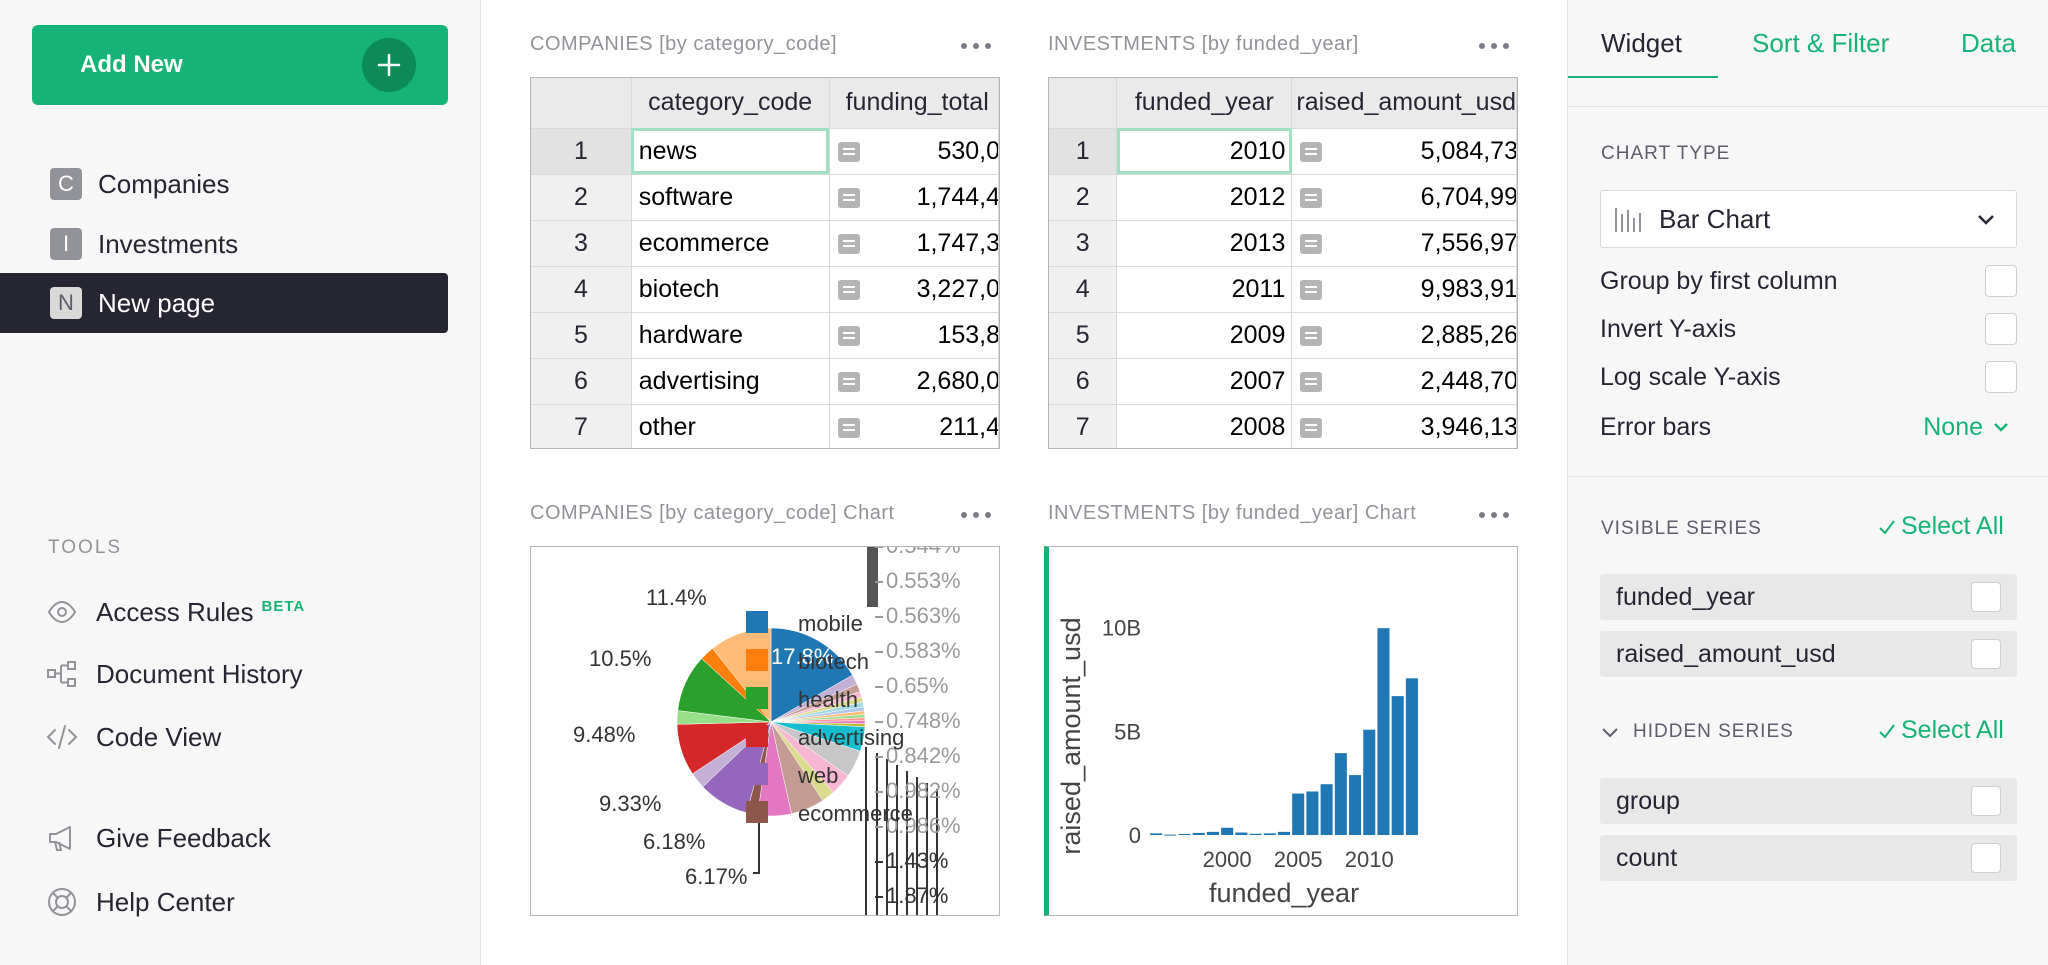  I want to click on hidden-select-all-button: Select All, so click(1940, 730).